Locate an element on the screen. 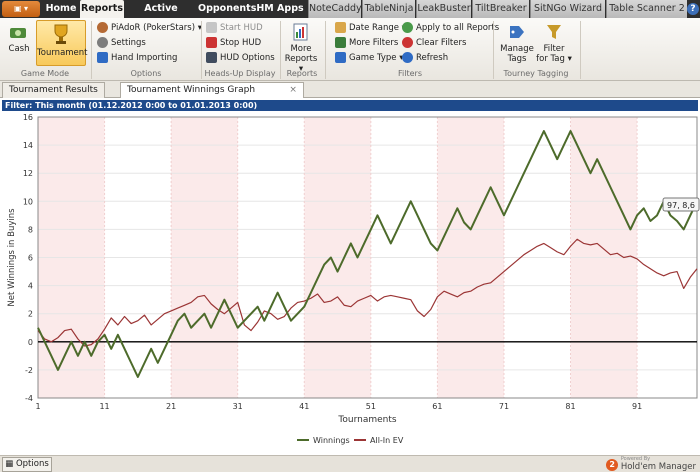 The height and width of the screenshot is (472, 700). more-reports-button: More Reports ▾ is located at coordinates (301, 47).